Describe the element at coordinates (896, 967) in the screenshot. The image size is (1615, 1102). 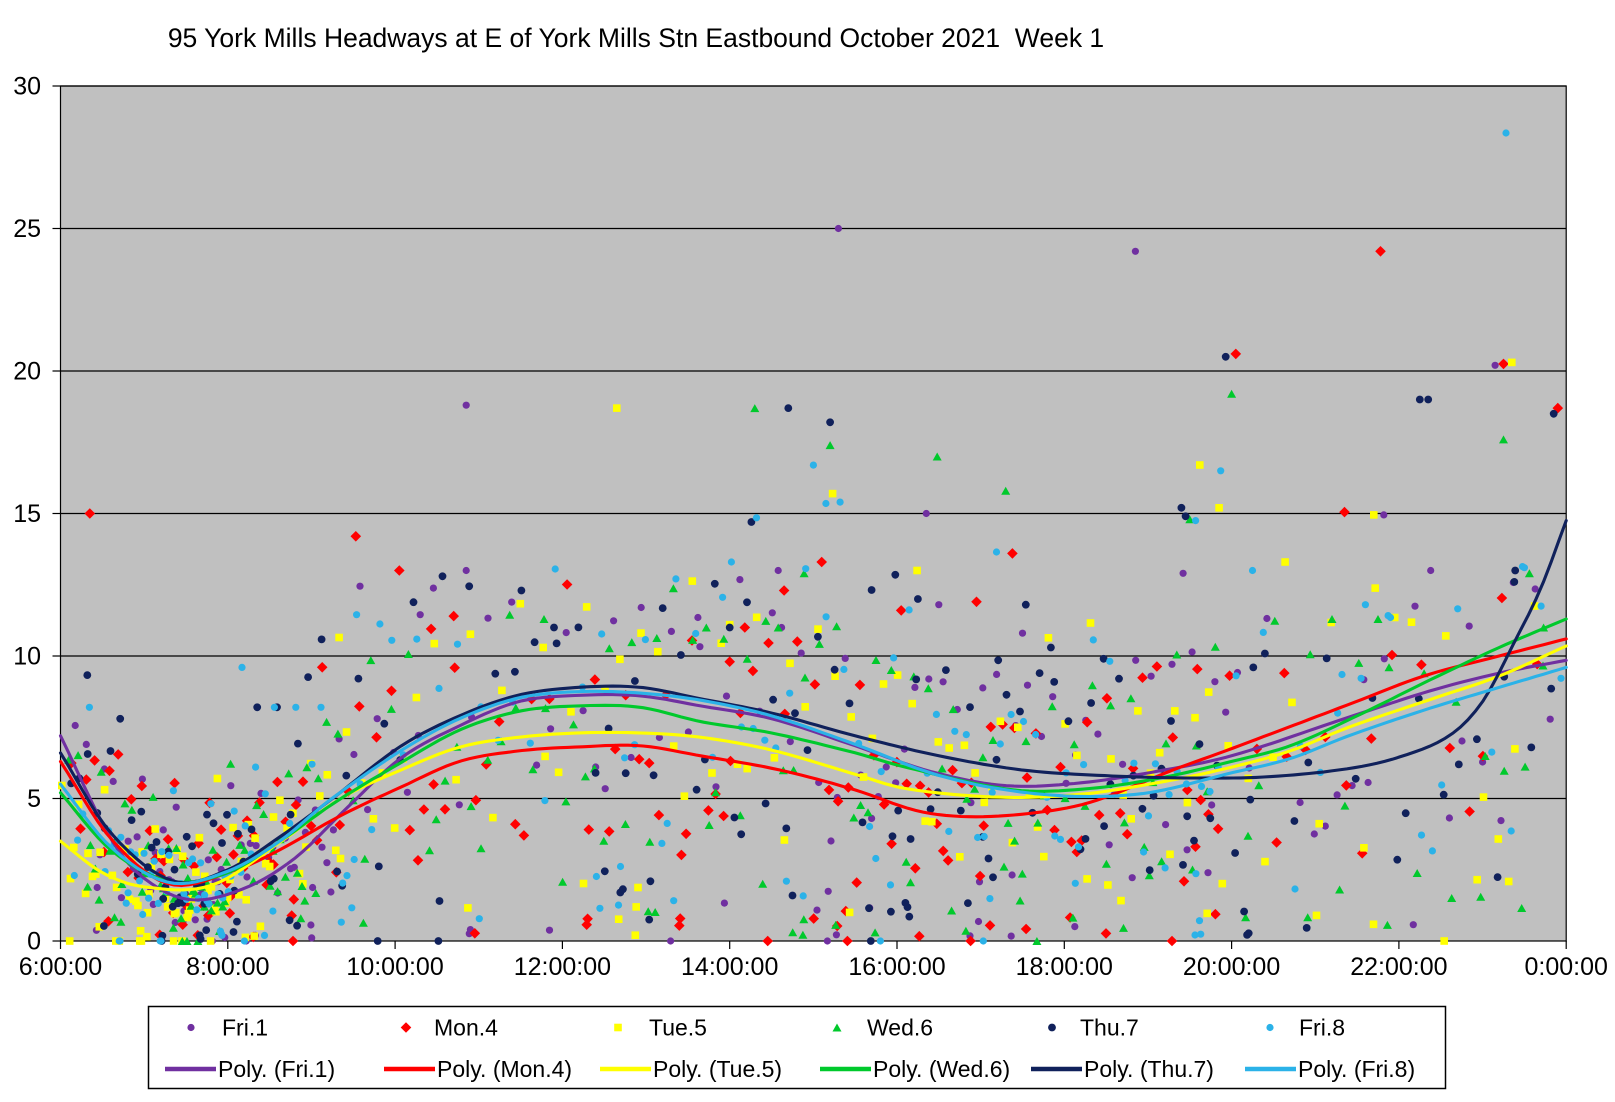
I see `svg-text: 16:00:00` at that location.